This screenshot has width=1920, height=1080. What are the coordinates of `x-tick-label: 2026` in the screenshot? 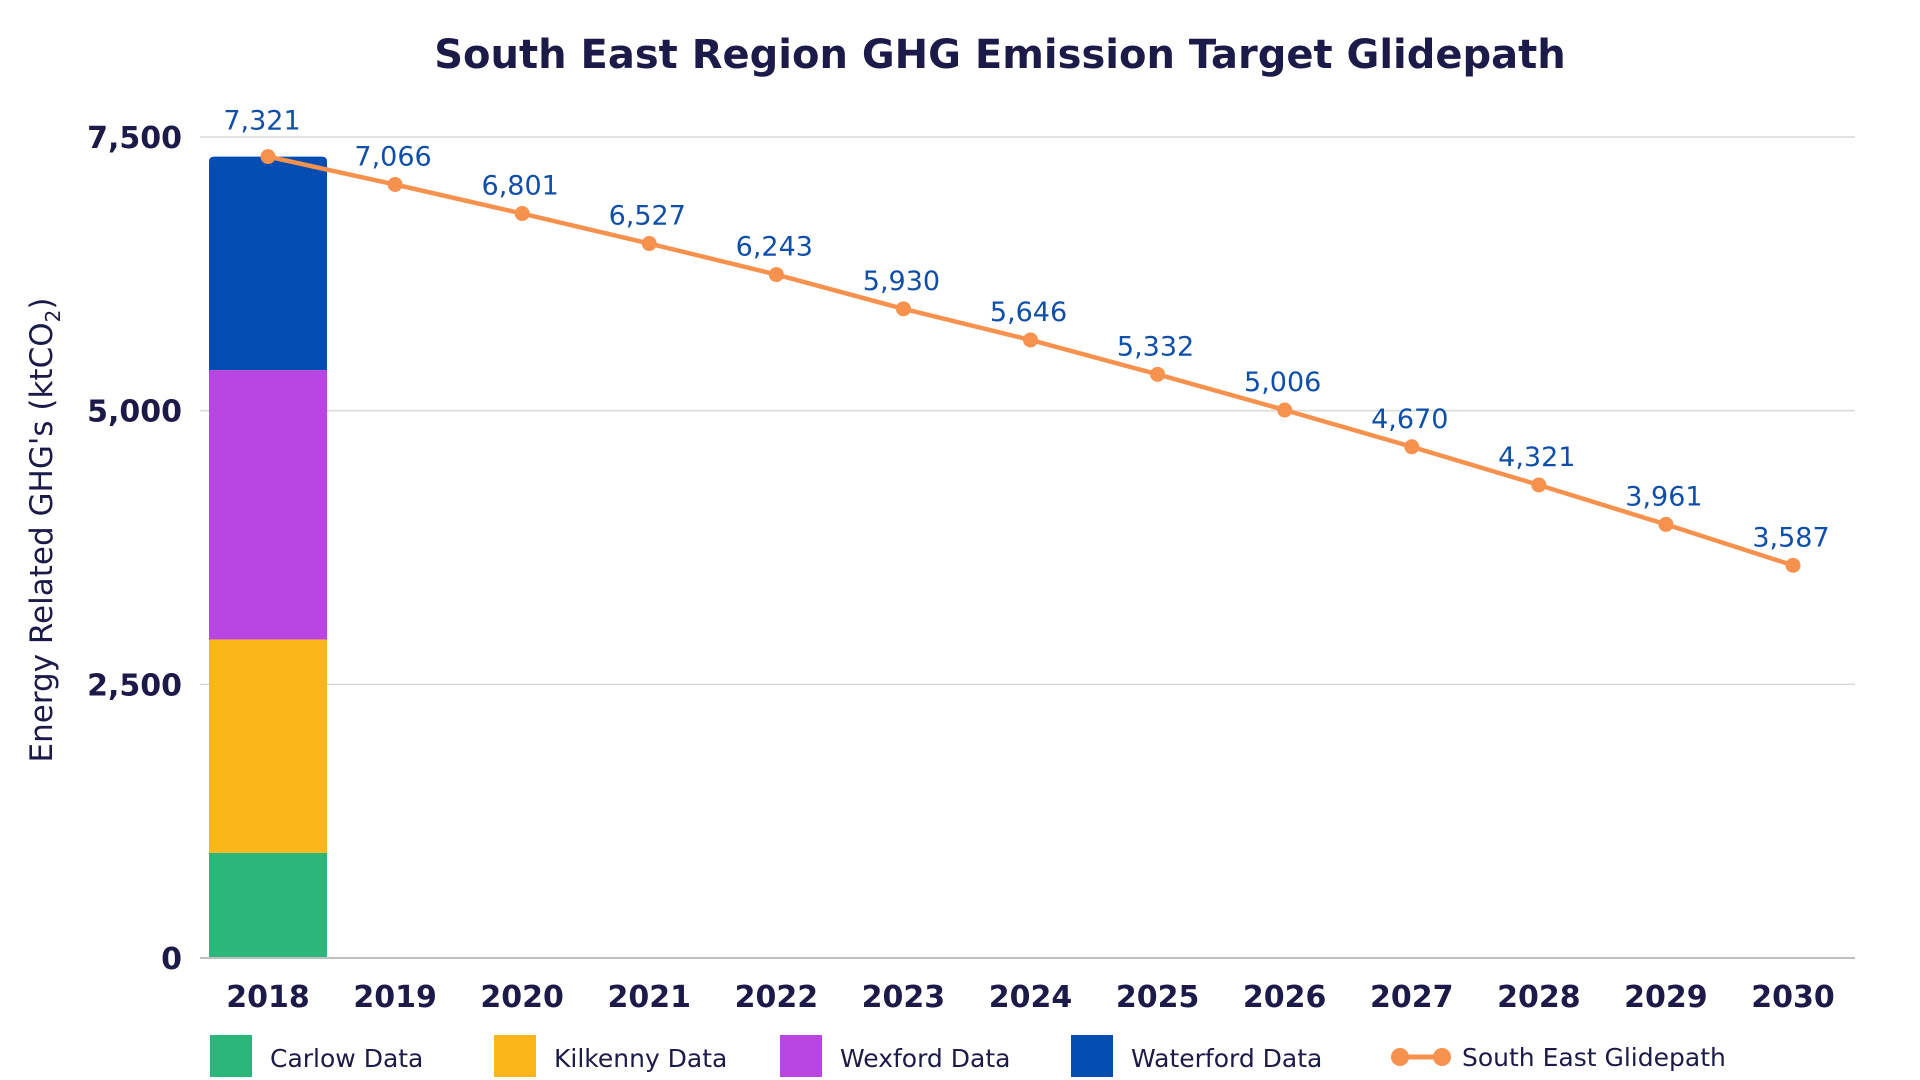 It's located at (1285, 997).